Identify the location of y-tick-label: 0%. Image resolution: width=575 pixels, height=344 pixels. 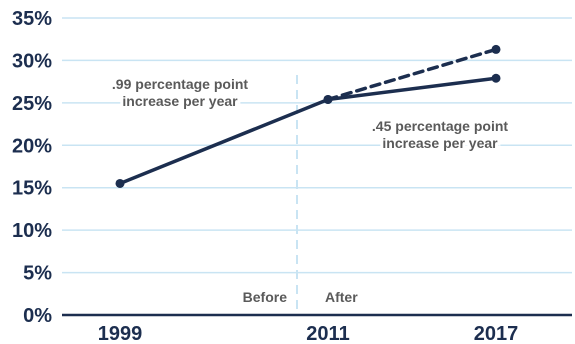
(37, 316).